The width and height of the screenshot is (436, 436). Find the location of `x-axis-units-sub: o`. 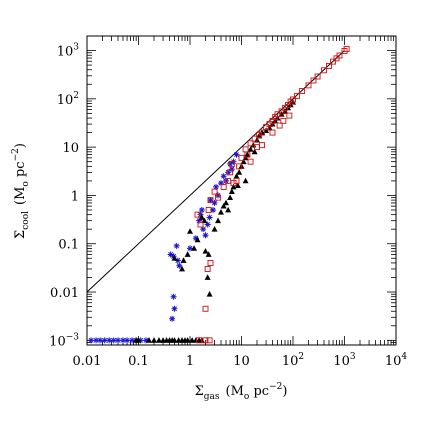

x-axis-units-sub: o is located at coordinates (246, 397).